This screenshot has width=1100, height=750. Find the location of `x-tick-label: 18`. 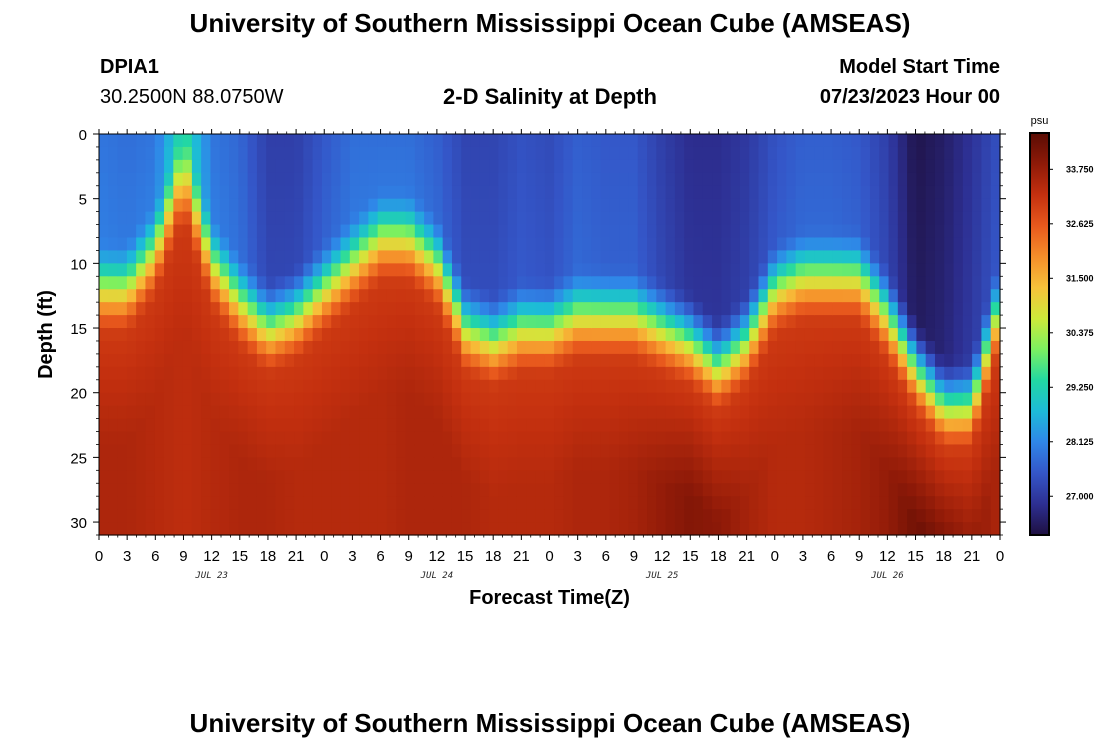

x-tick-label: 18 is located at coordinates (718, 556).